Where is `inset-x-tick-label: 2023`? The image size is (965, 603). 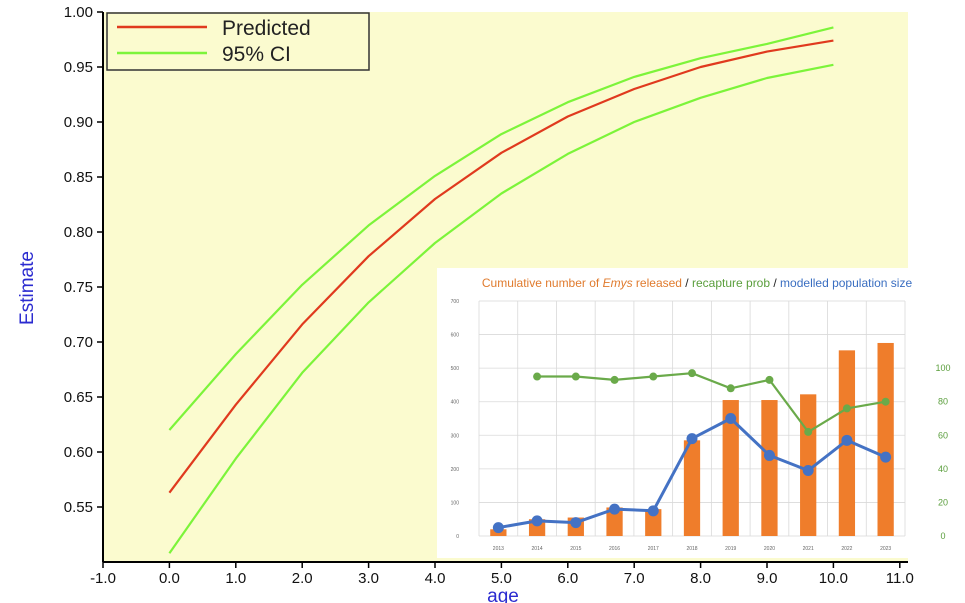
inset-x-tick-label: 2023 is located at coordinates (885, 549).